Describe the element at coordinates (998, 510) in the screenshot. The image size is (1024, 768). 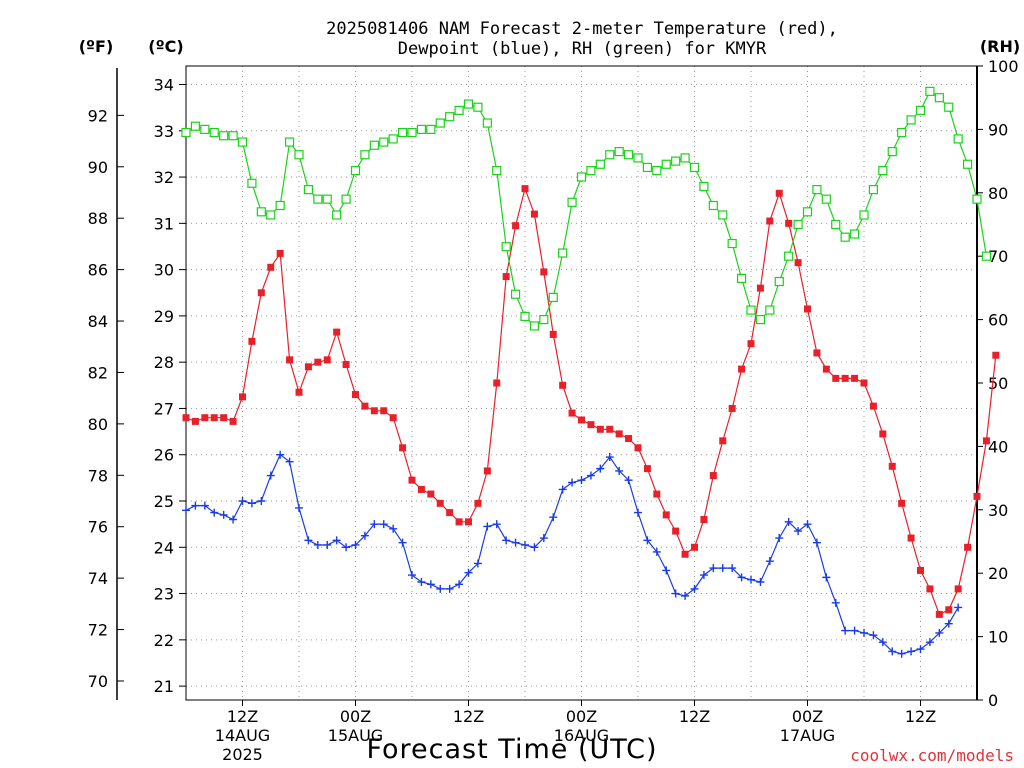
I see `tick-label-rh: 30` at that location.